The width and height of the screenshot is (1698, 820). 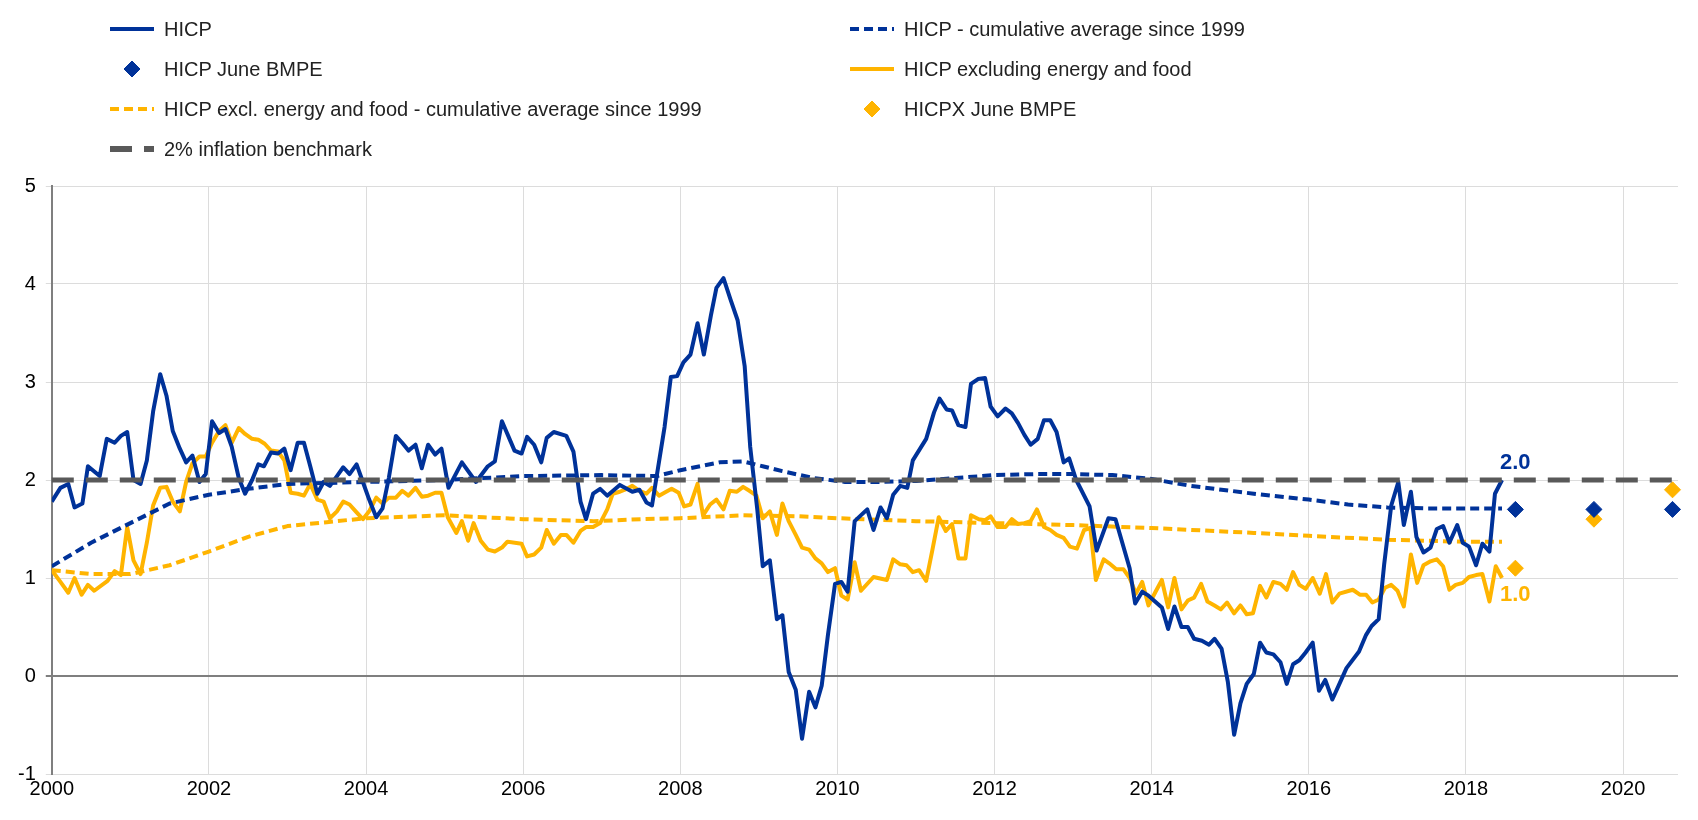 What do you see at coordinates (837, 787) in the screenshot?
I see `x-tick-label: 2010` at bounding box center [837, 787].